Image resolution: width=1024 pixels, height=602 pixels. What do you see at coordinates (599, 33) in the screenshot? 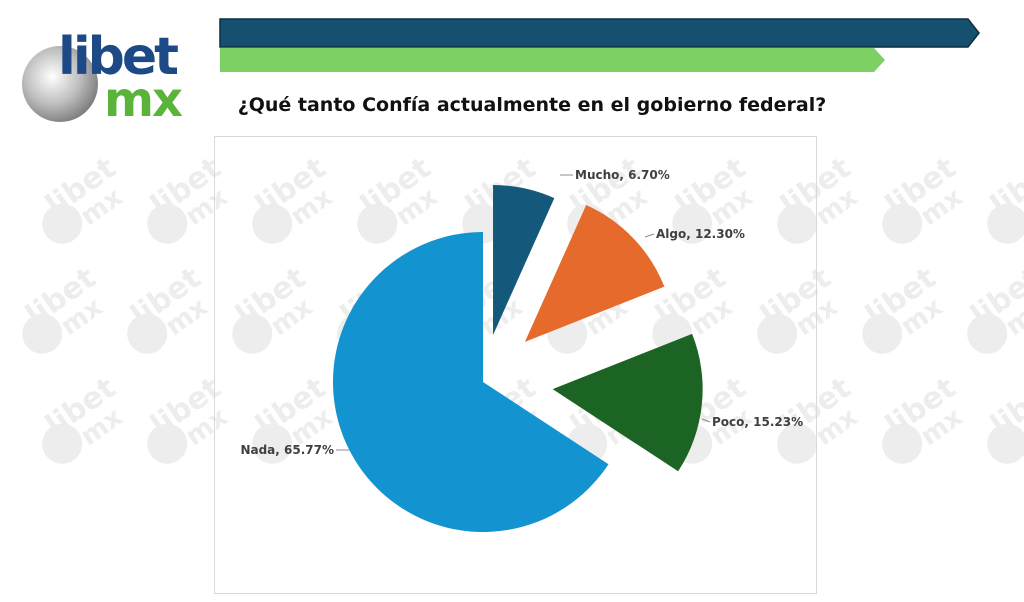
I see `header-bar-dark` at bounding box center [599, 33].